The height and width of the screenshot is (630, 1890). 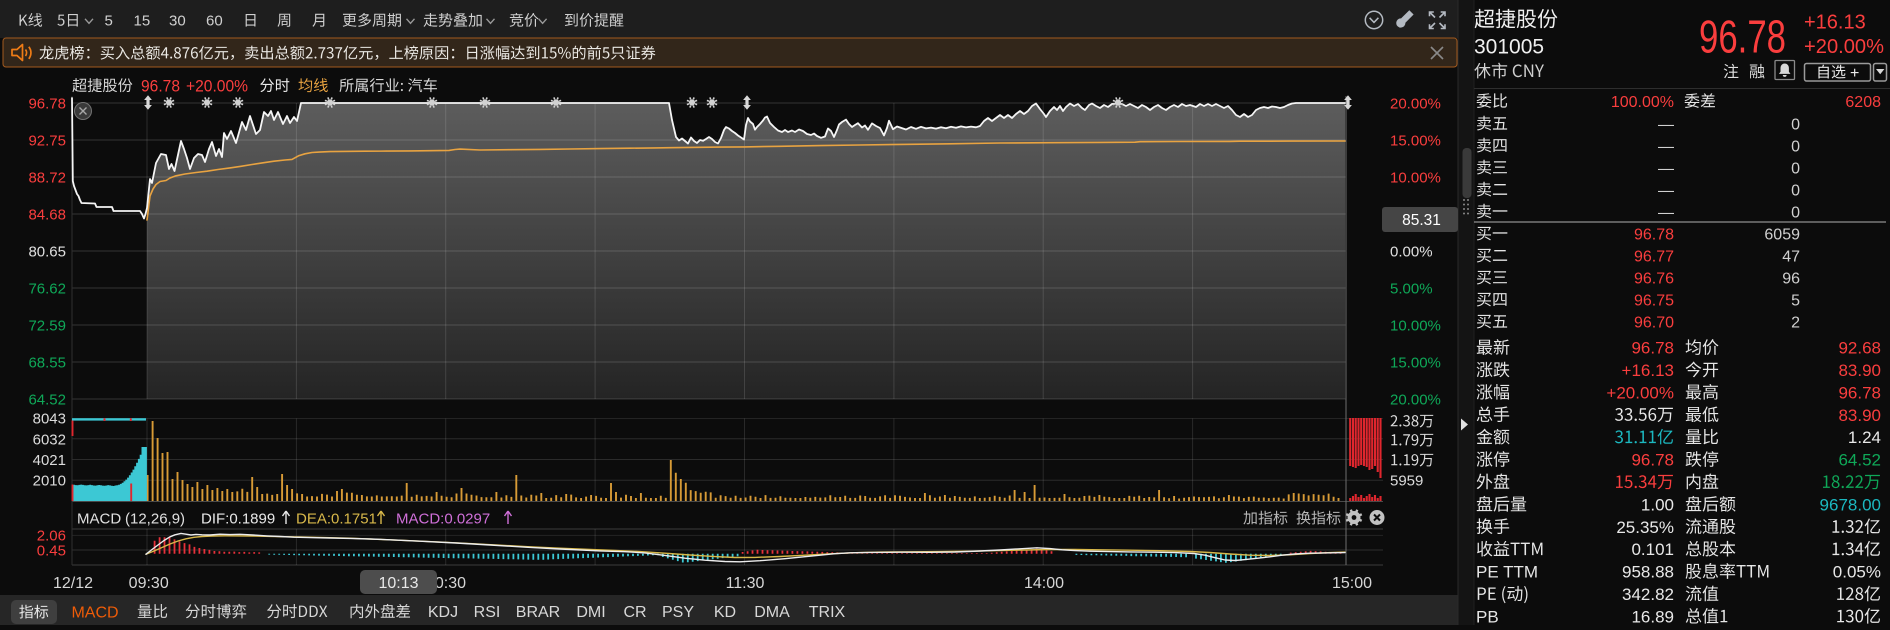 What do you see at coordinates (398, 583) in the screenshot?
I see `svg-text: 10:13` at bounding box center [398, 583].